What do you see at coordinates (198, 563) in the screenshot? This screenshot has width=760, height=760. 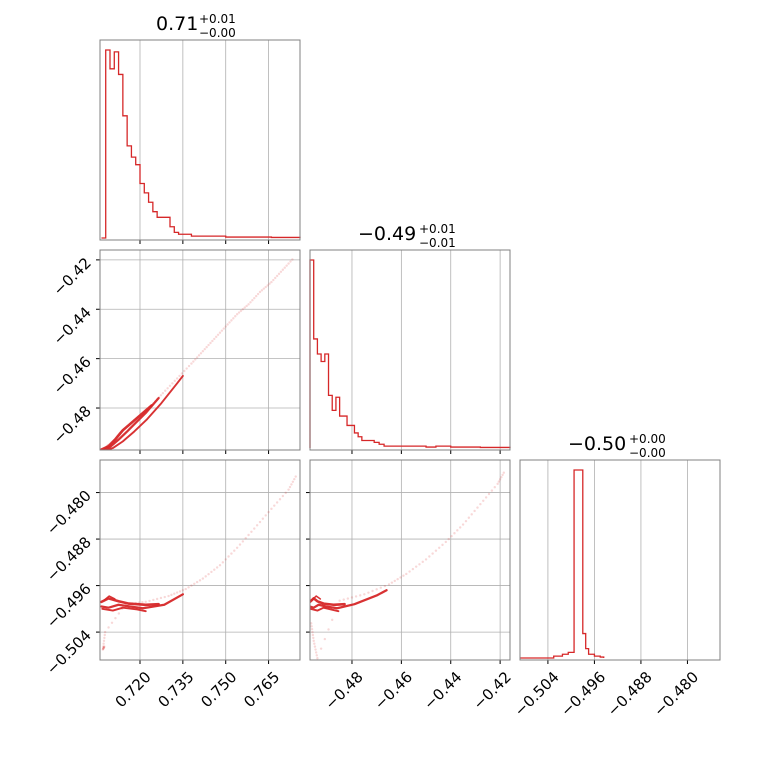 I see `joint-content` at bounding box center [198, 563].